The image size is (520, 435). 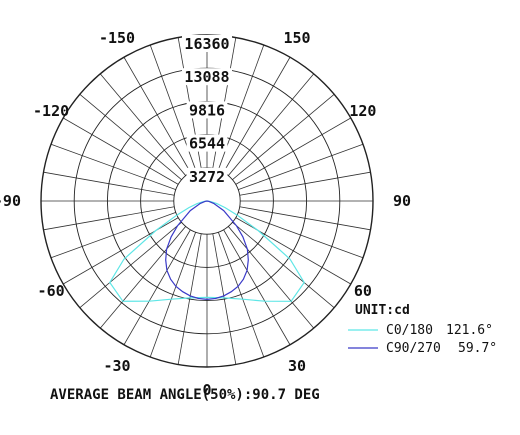 I want to click on legend-angle-c90: 59.7°, so click(x=477, y=348).